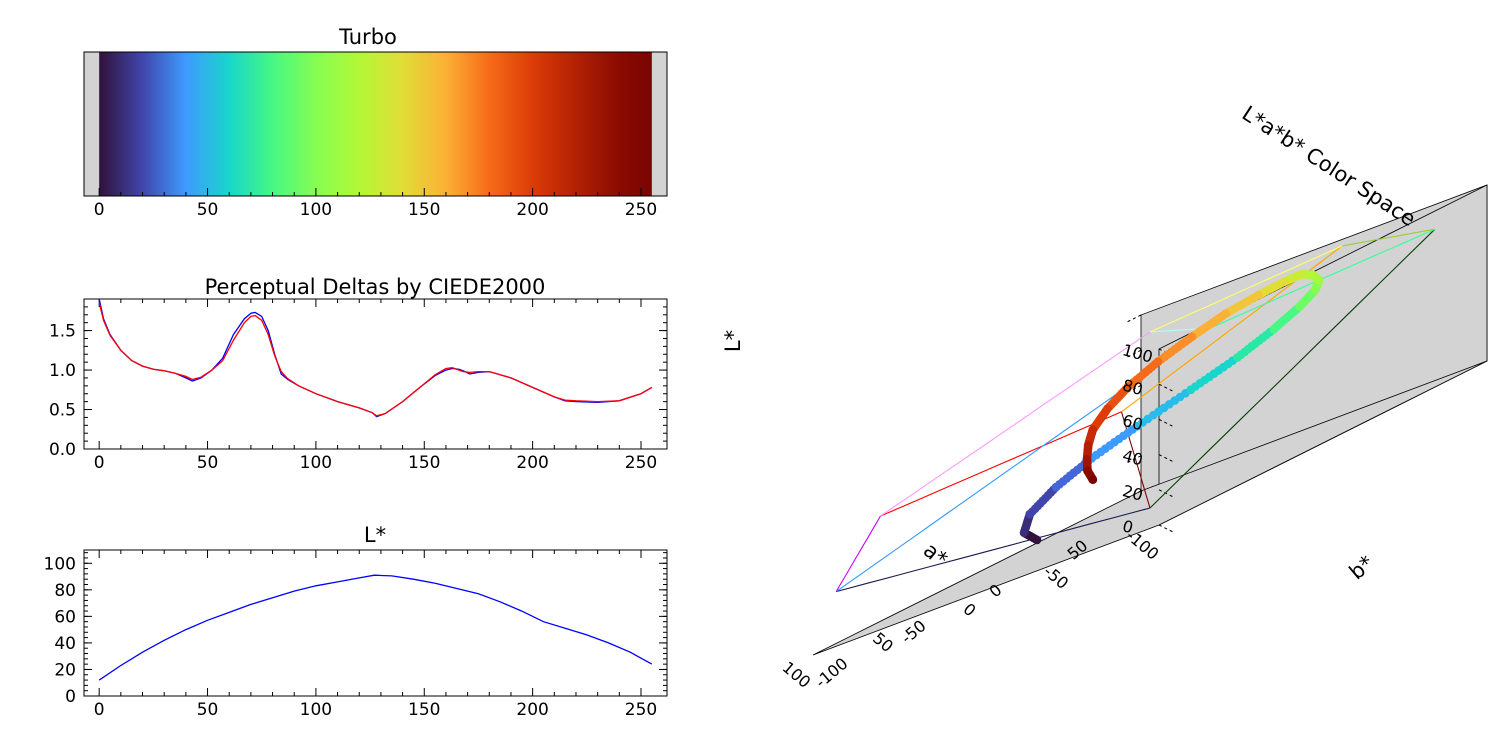  I want to click on turbo-trajectory, so click(1171, 407).